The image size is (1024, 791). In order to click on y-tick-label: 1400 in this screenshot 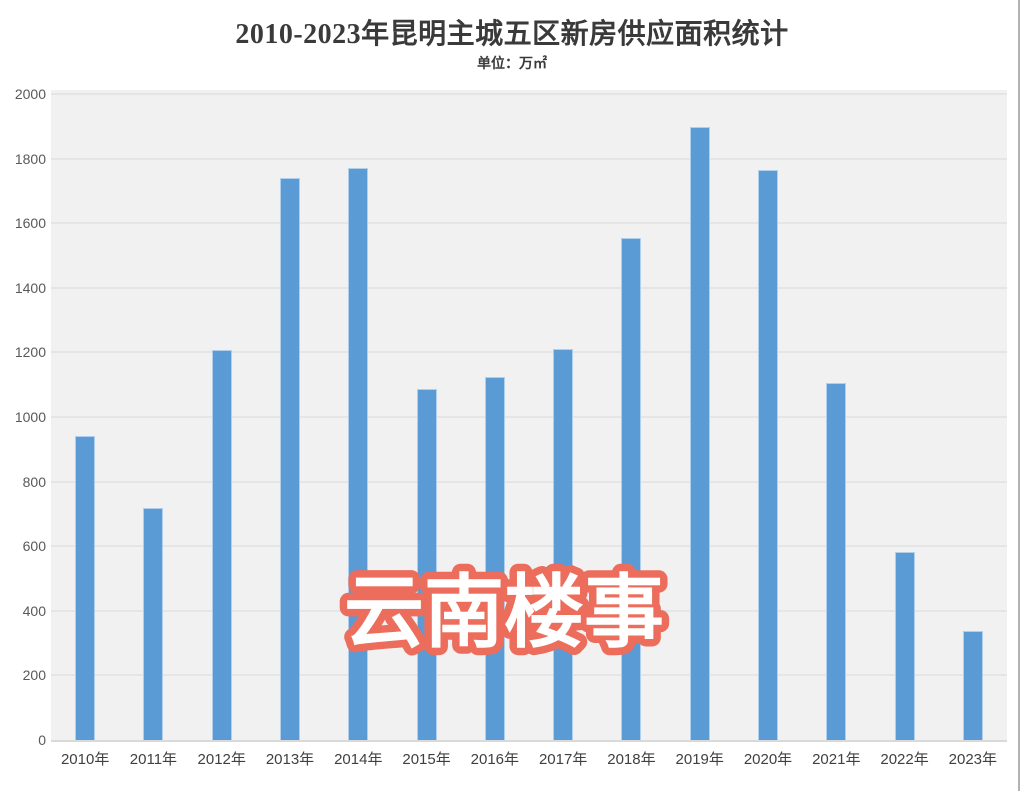, I will do `click(30, 287)`.